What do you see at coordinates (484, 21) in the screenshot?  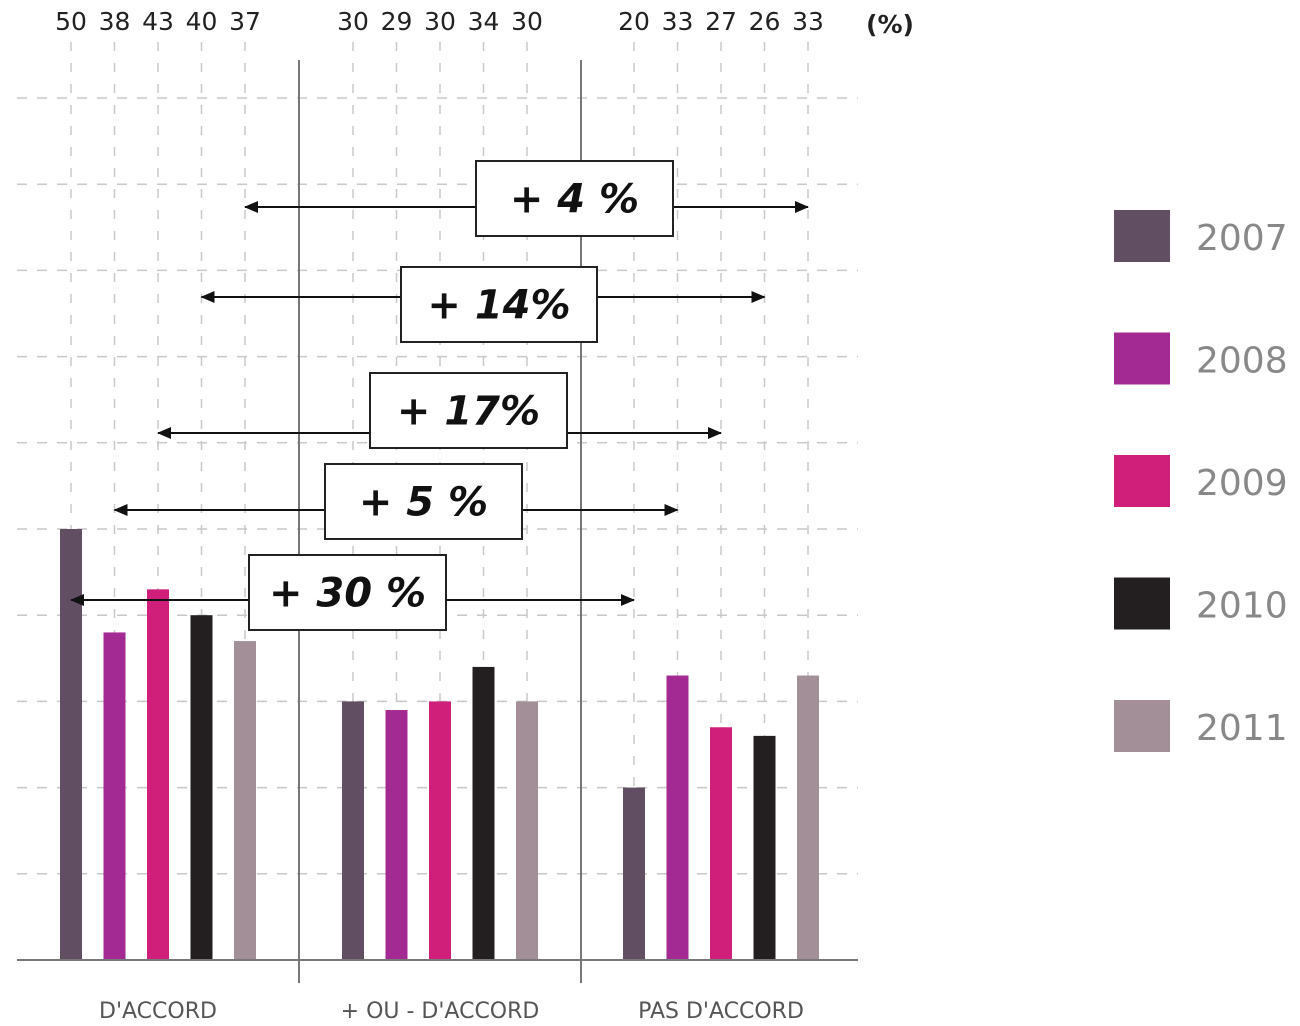 I see `bar-value-label: 34` at bounding box center [484, 21].